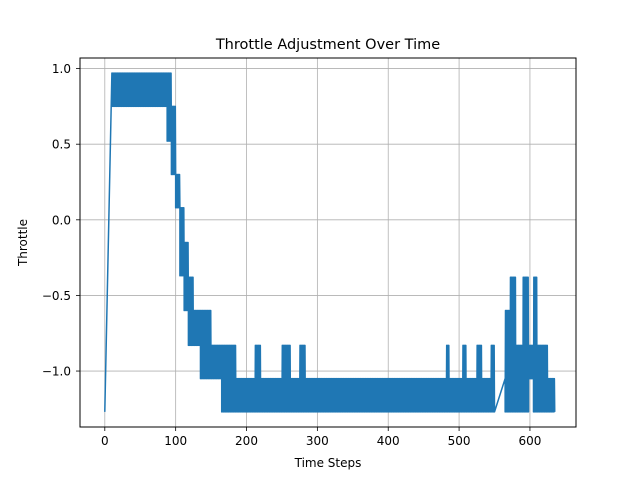  What do you see at coordinates (328, 463) in the screenshot?
I see `x-axis-label: Time Steps` at bounding box center [328, 463].